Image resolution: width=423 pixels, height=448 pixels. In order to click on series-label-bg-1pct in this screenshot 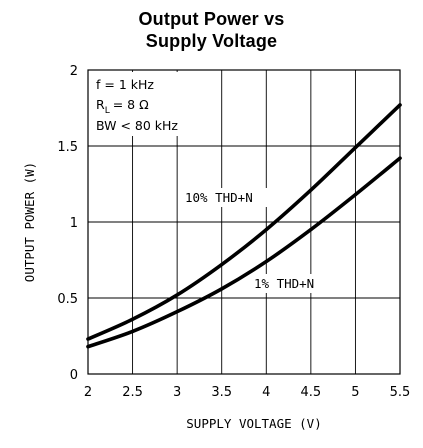, I will do `click(299, 283)`.